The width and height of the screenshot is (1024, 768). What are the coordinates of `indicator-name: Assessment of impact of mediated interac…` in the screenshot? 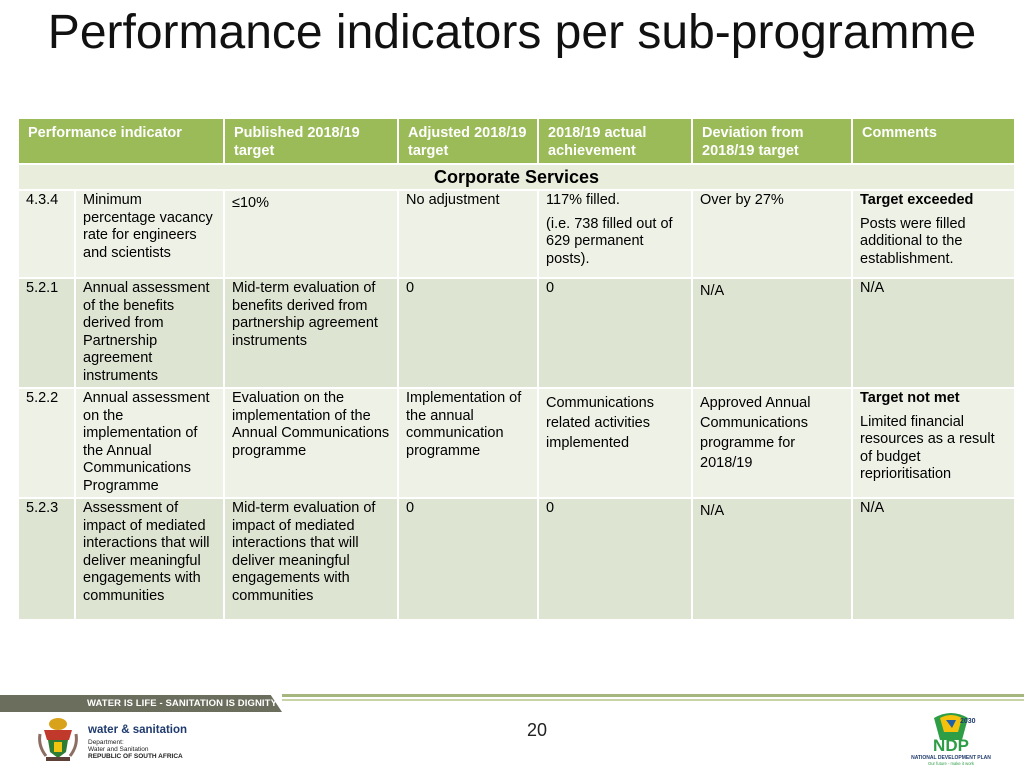 It's located at (149, 559).